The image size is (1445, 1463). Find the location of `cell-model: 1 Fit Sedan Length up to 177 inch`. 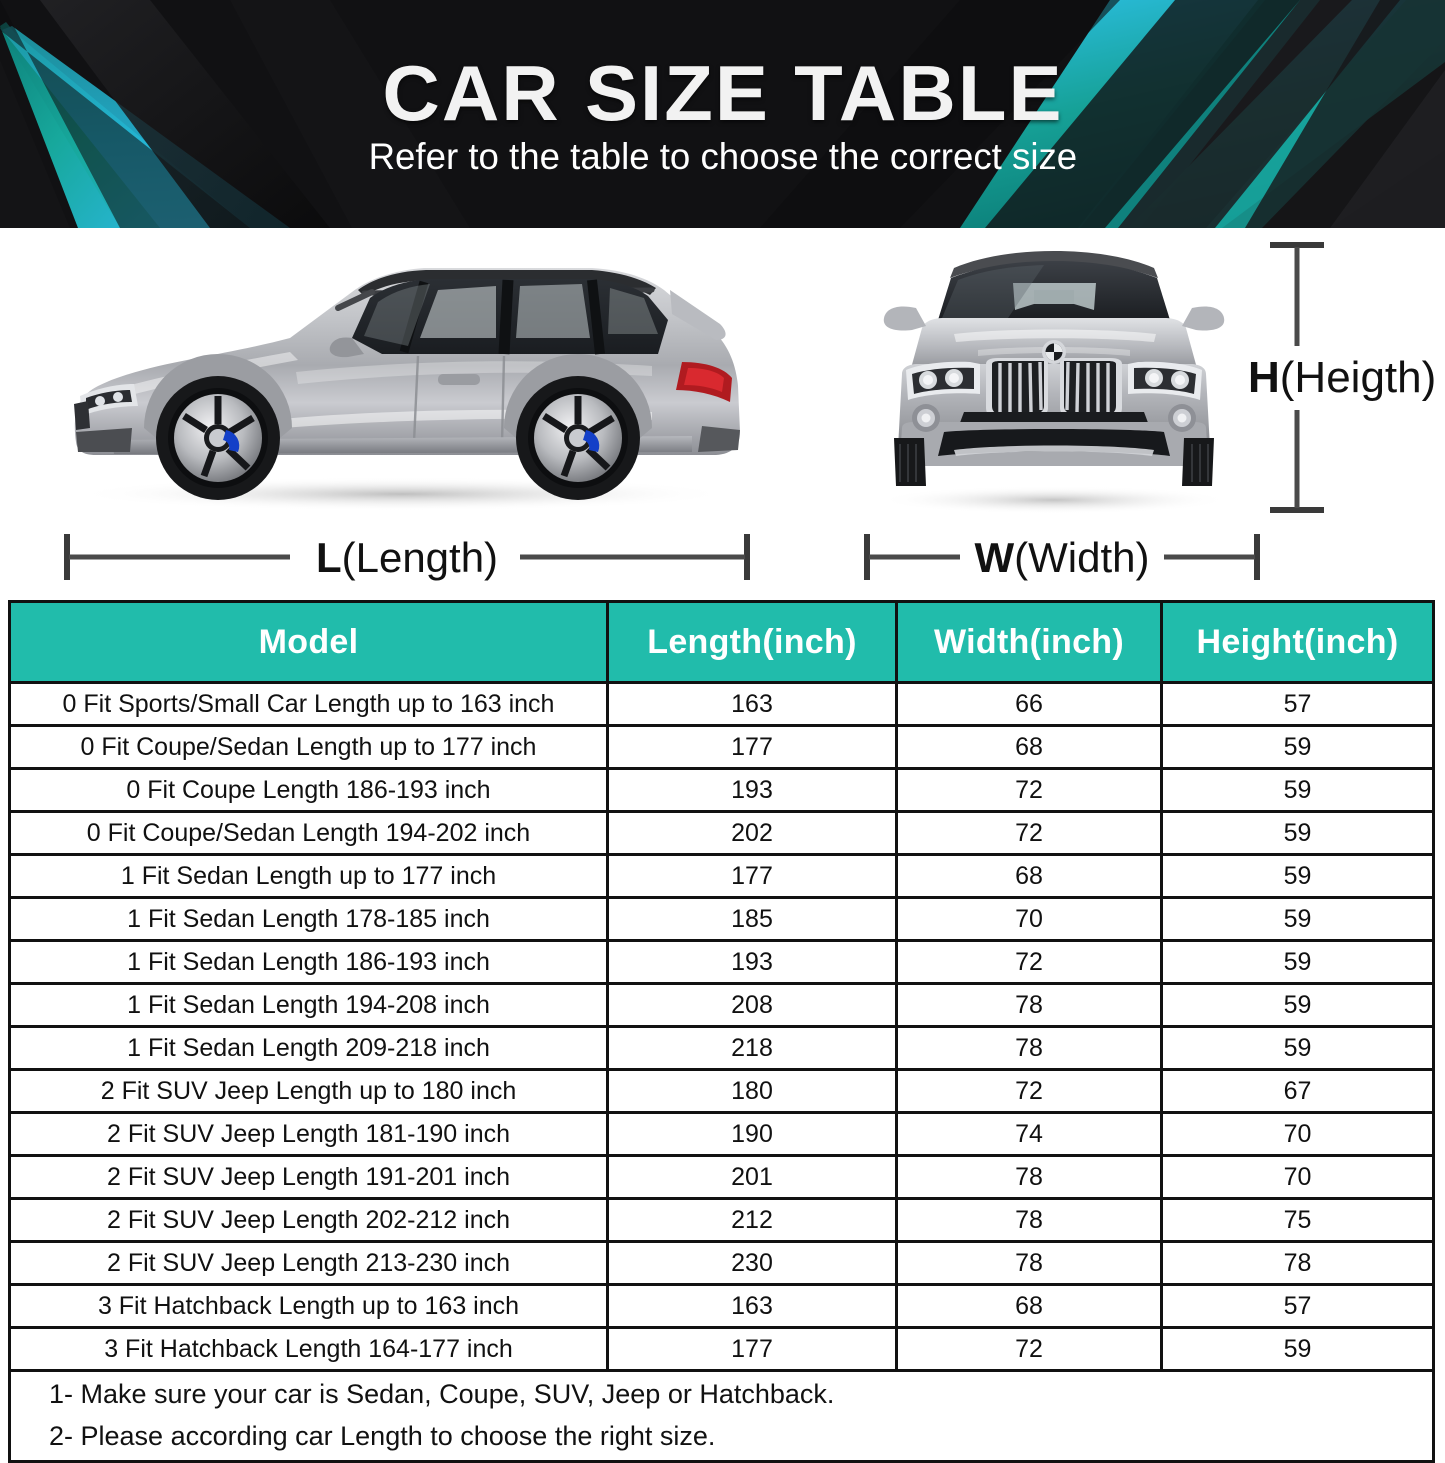

cell-model: 1 Fit Sedan Length up to 177 inch is located at coordinates (308, 876).